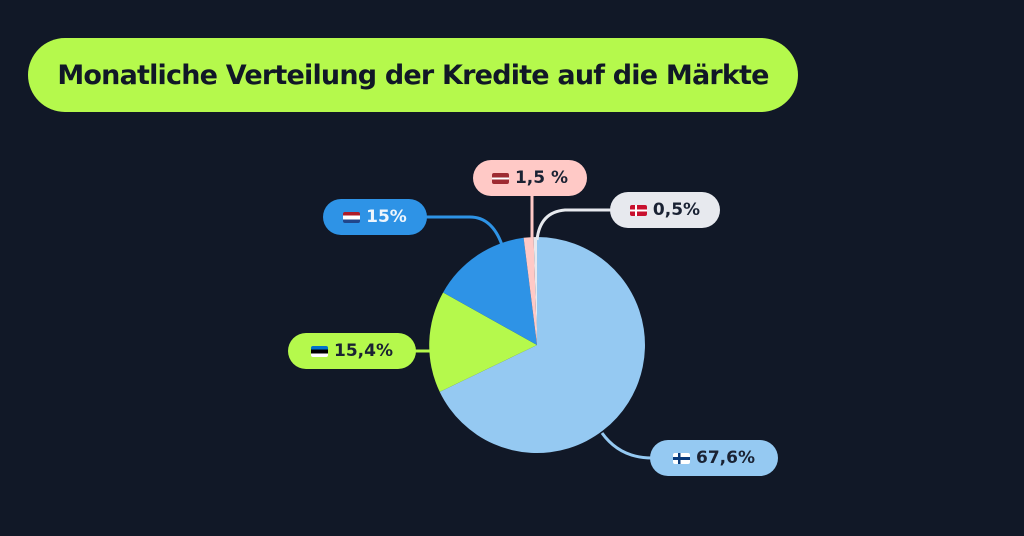 The width and height of the screenshot is (1024, 536). What do you see at coordinates (319, 351) in the screenshot?
I see `estonia-flag-icon` at bounding box center [319, 351].